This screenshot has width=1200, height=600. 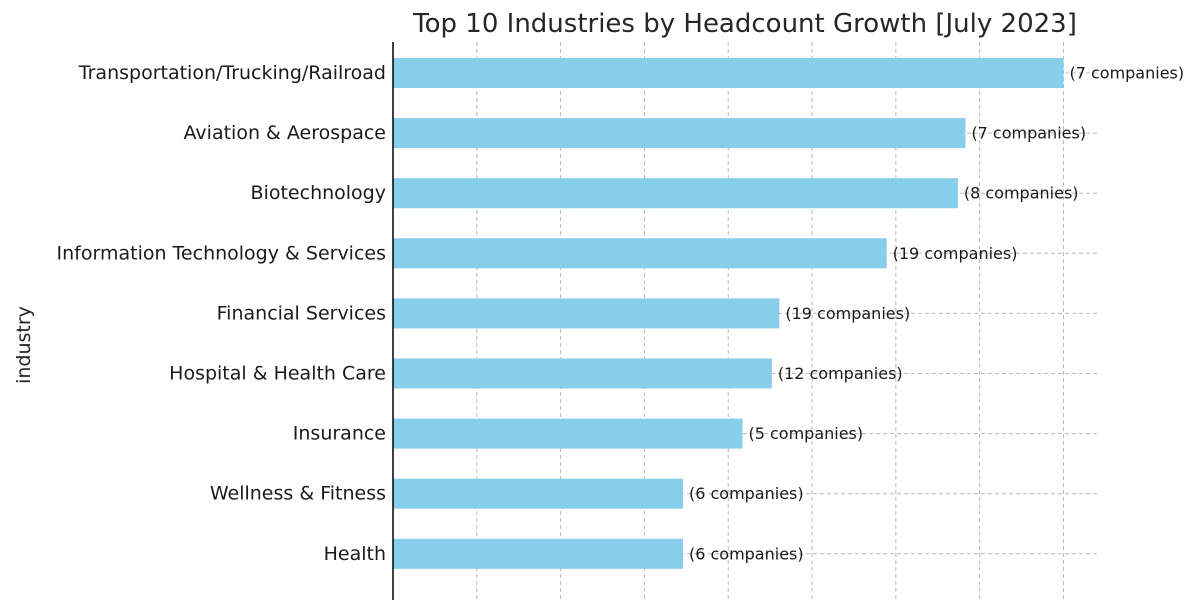 I want to click on y-tick-label: Aviation & Aerospace, so click(x=285, y=133).